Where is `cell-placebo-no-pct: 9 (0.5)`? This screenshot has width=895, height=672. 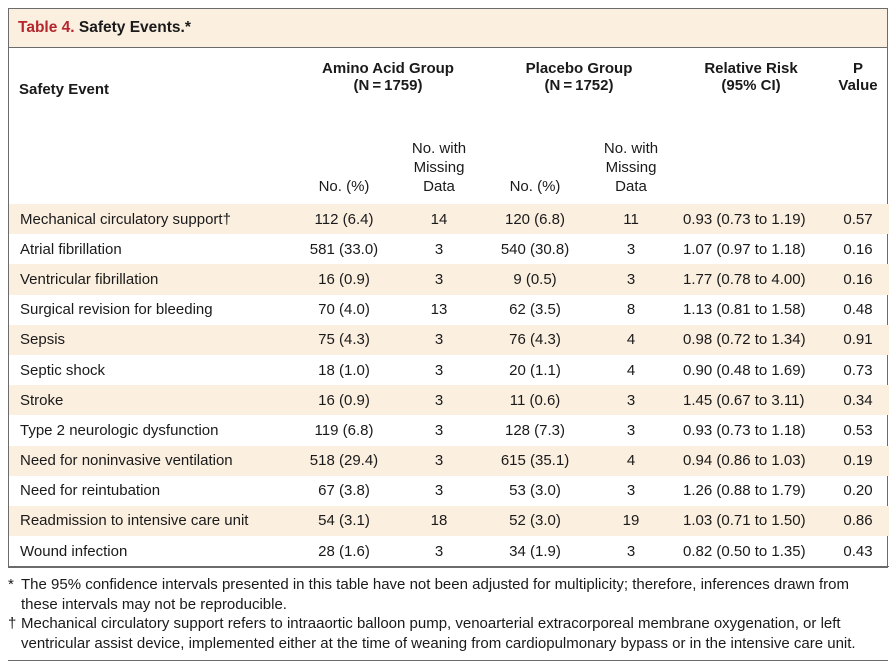 cell-placebo-no-pct: 9 (0.5) is located at coordinates (535, 279).